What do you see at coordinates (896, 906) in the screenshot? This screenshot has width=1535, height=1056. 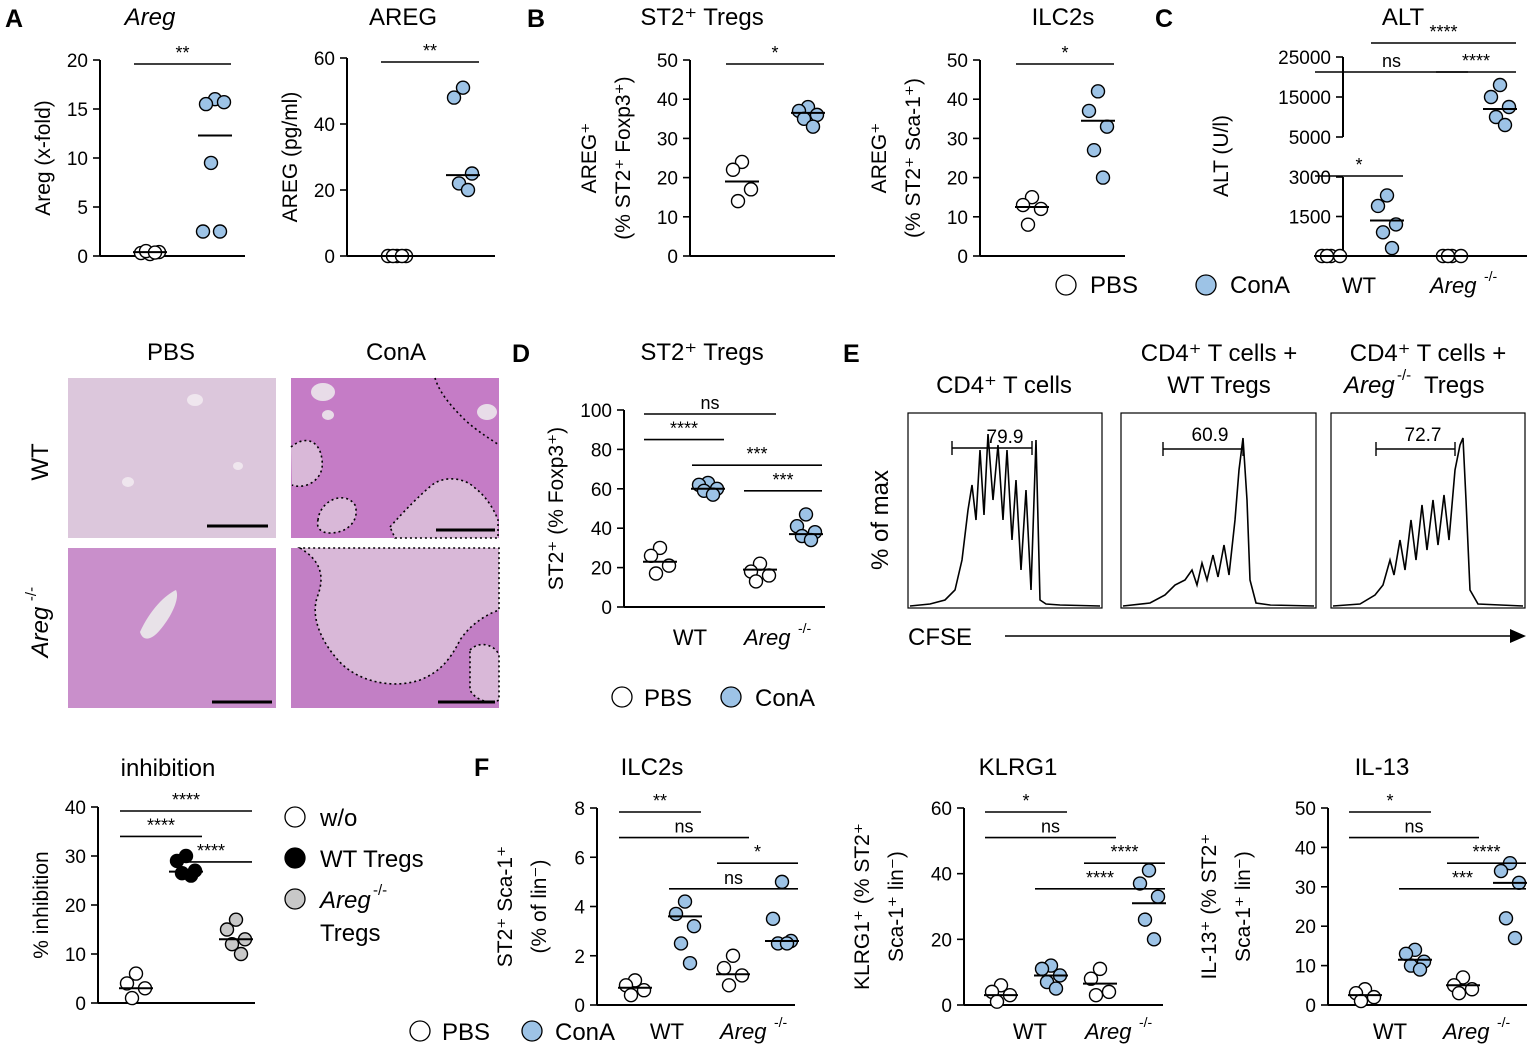 I see `y-axis-label-2: Sca-1⁺ lin⁻)` at bounding box center [896, 906].